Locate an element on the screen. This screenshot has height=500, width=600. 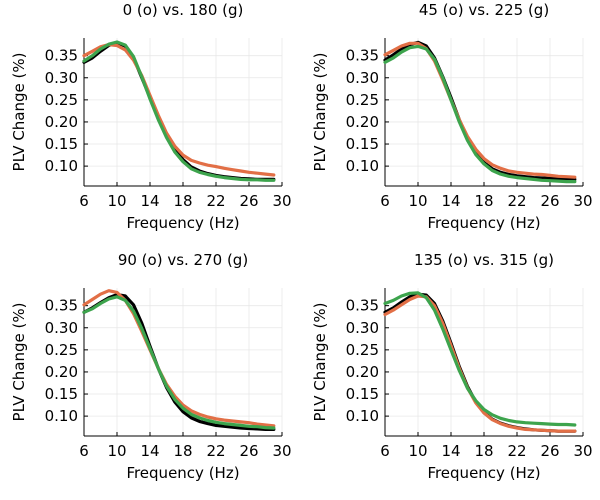
panel-title: 45 (o) vs. 225 (g) is located at coordinates (484, 10).